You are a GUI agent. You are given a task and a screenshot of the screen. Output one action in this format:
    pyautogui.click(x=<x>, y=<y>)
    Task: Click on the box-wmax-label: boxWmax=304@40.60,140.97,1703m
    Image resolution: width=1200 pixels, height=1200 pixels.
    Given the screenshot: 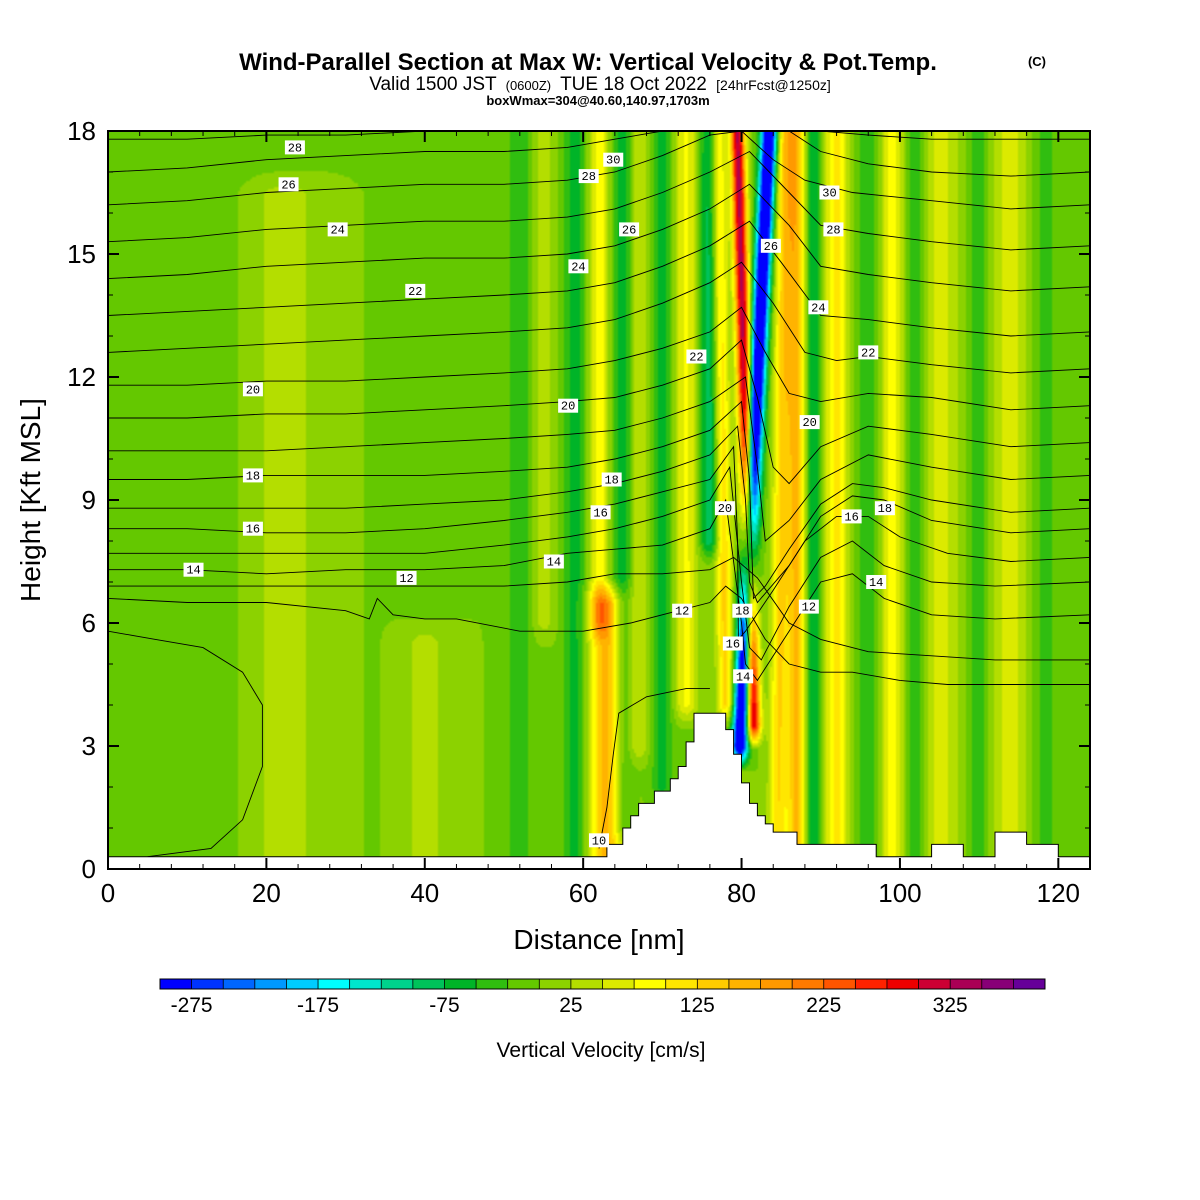 What is the action you would take?
    pyautogui.click(x=597, y=100)
    